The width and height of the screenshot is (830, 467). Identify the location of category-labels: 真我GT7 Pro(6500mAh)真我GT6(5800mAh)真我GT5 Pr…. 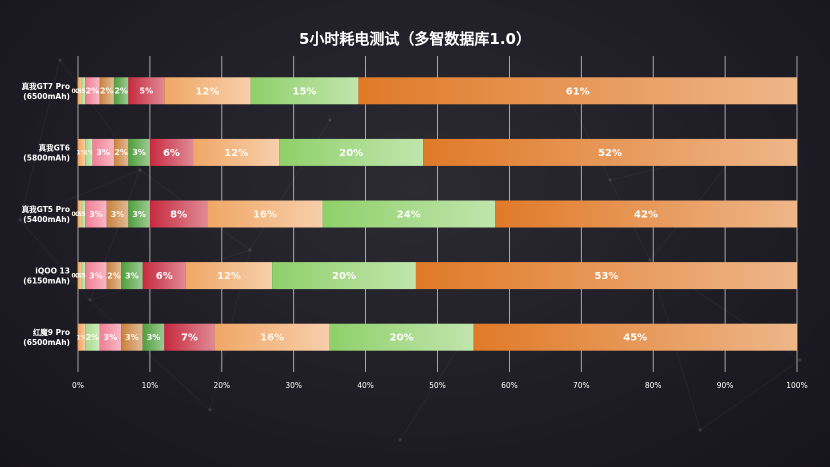
(46, 214).